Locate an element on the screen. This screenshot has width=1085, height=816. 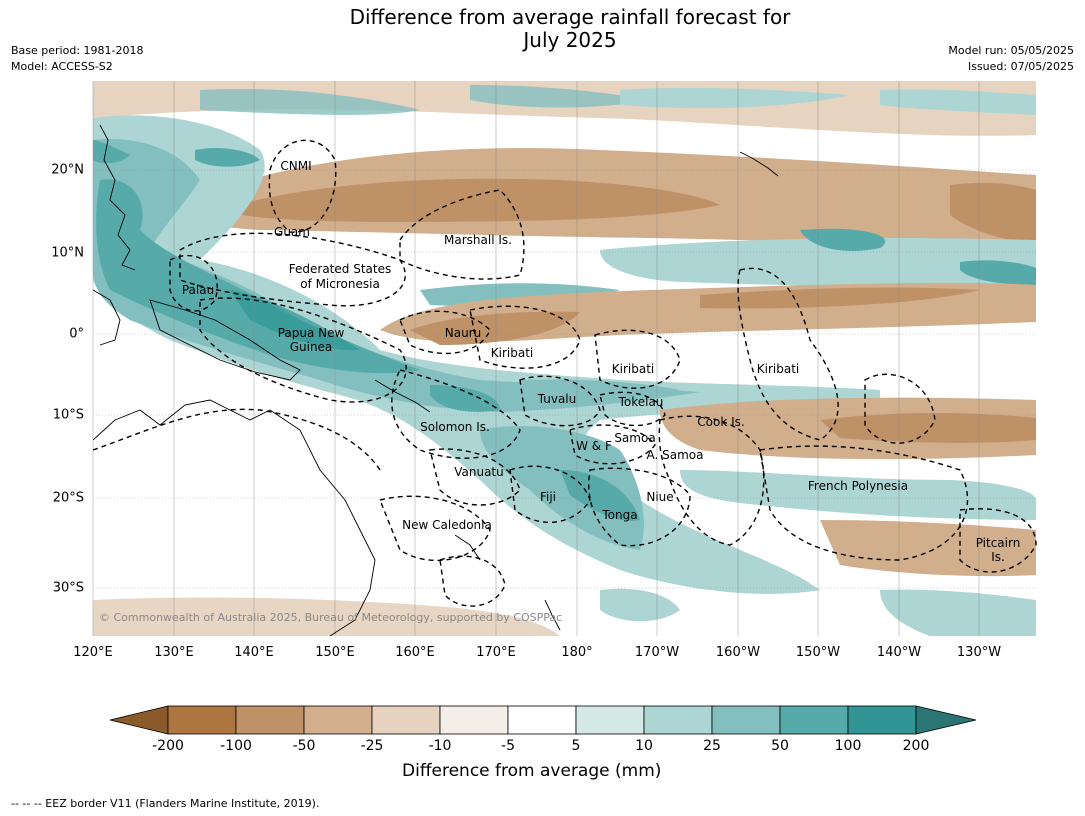
colorbar-extend-low is located at coordinates (139, 720).